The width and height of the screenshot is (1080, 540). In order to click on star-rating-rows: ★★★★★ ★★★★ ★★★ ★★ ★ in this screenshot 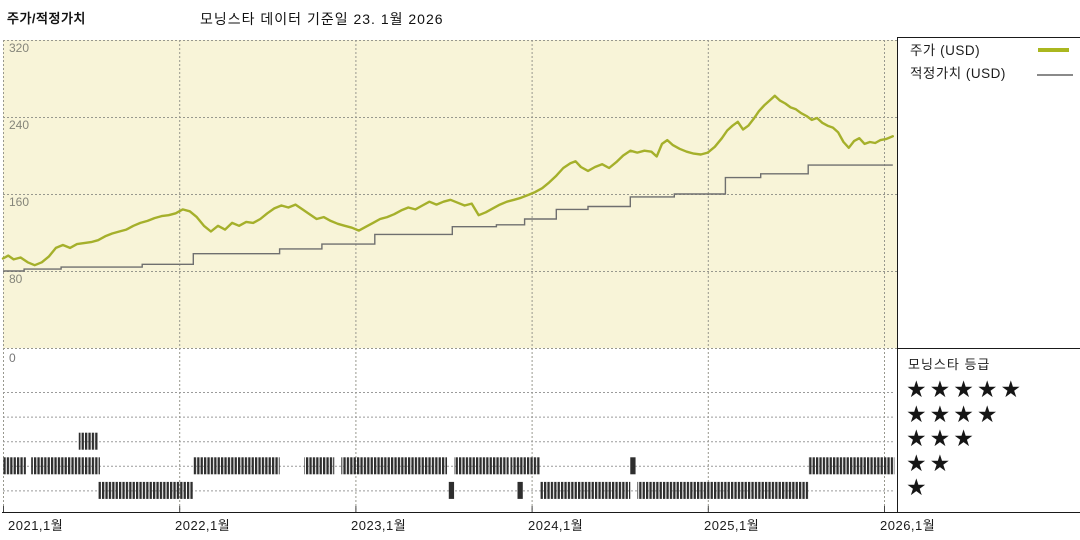, I will do `click(965, 439)`.